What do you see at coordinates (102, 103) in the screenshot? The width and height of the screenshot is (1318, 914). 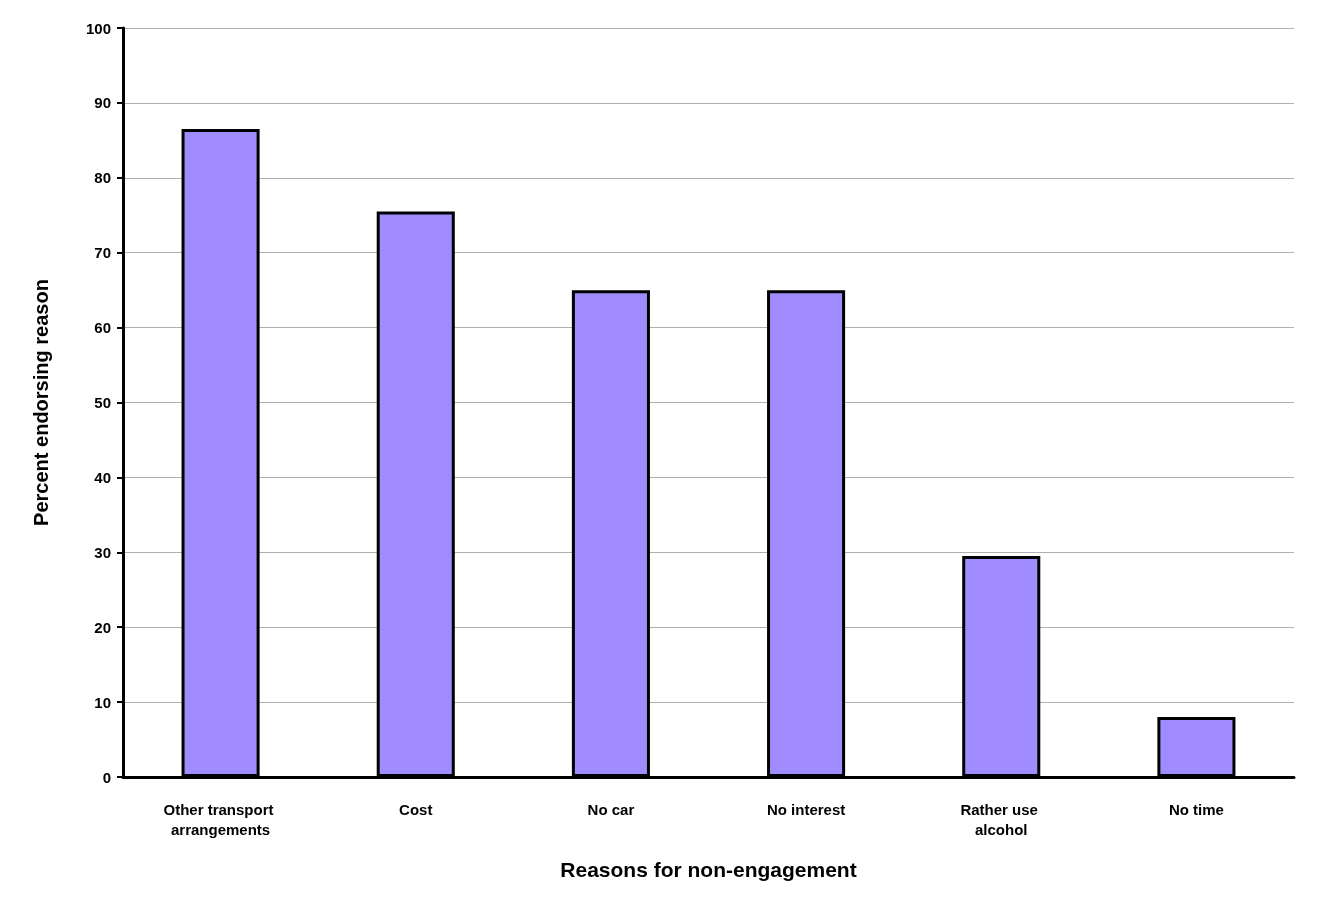 I see `y-tick-label: 90` at bounding box center [102, 103].